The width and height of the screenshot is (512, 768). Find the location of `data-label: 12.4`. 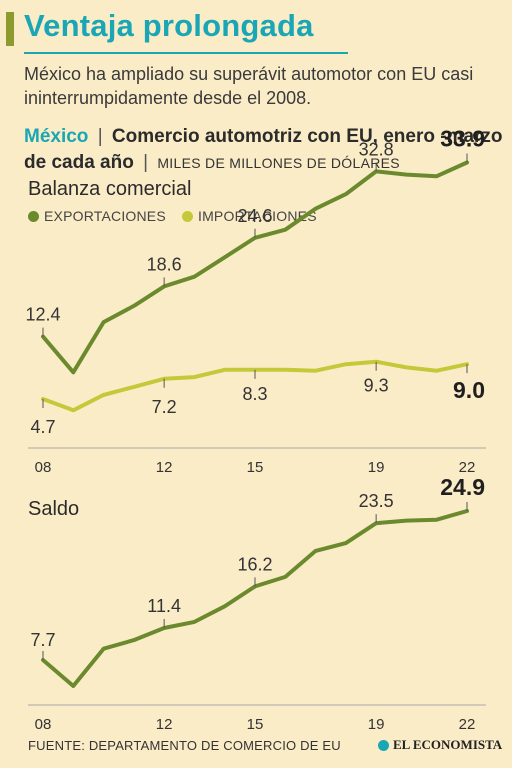

data-label: 12.4 is located at coordinates (42, 315).